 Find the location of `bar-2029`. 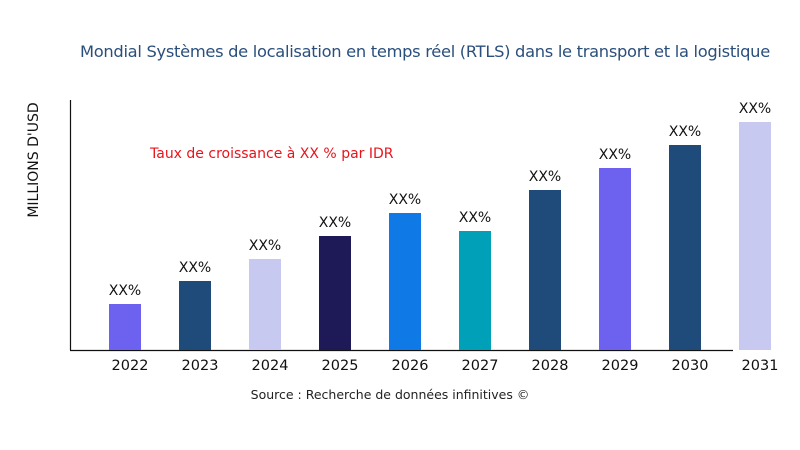

bar-2029 is located at coordinates (615, 259).